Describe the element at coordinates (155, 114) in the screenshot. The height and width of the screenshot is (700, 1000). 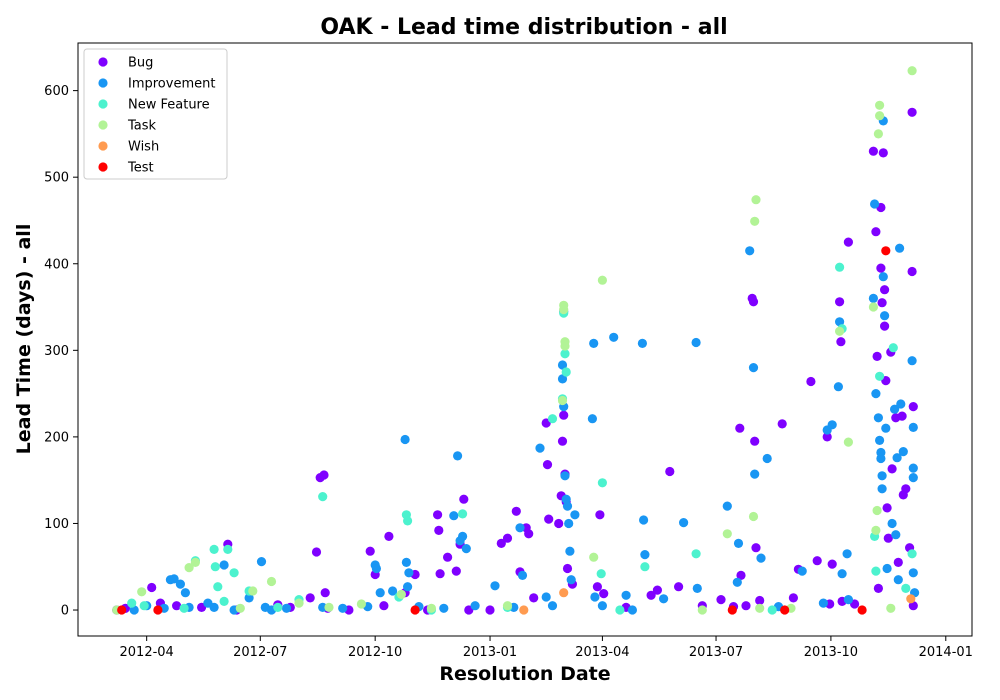
I see `legend-box` at that location.